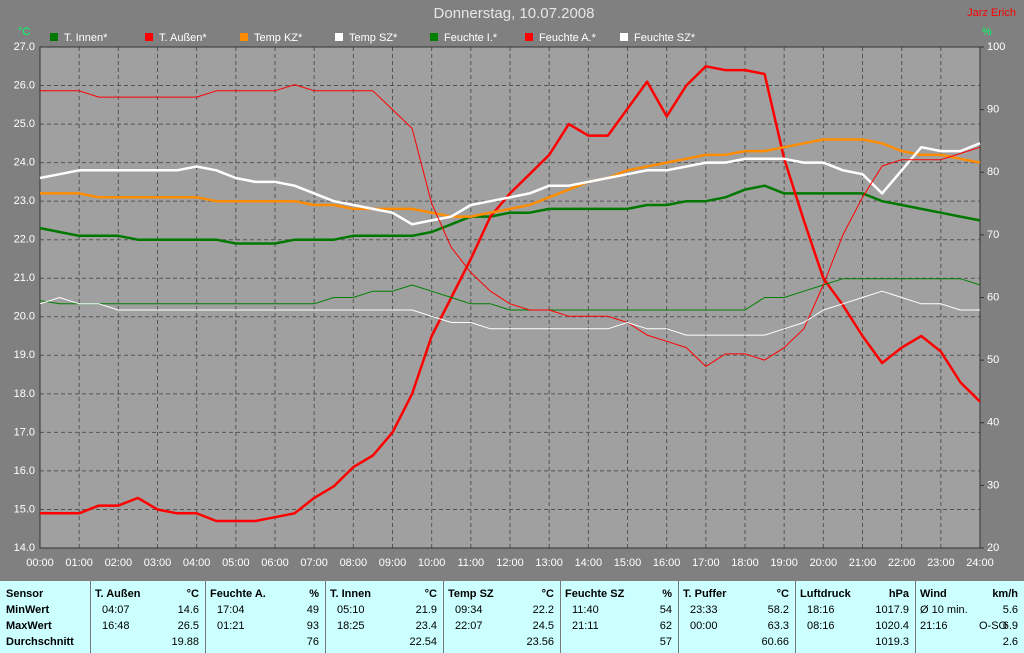  What do you see at coordinates (585, 610) in the screenshot?
I see `table-cell: 11:40` at bounding box center [585, 610].